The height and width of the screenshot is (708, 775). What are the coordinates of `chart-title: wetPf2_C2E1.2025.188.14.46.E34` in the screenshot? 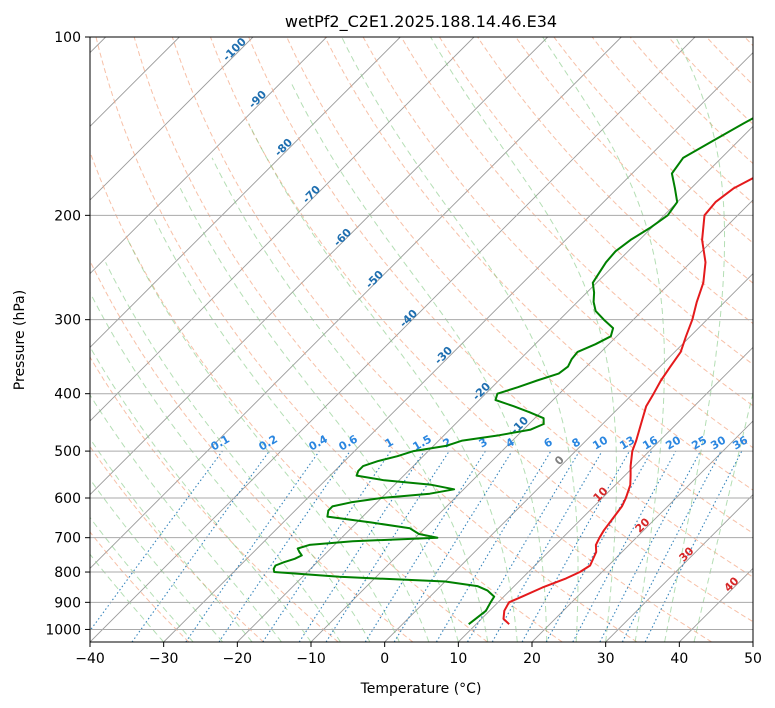 It's located at (421, 22).